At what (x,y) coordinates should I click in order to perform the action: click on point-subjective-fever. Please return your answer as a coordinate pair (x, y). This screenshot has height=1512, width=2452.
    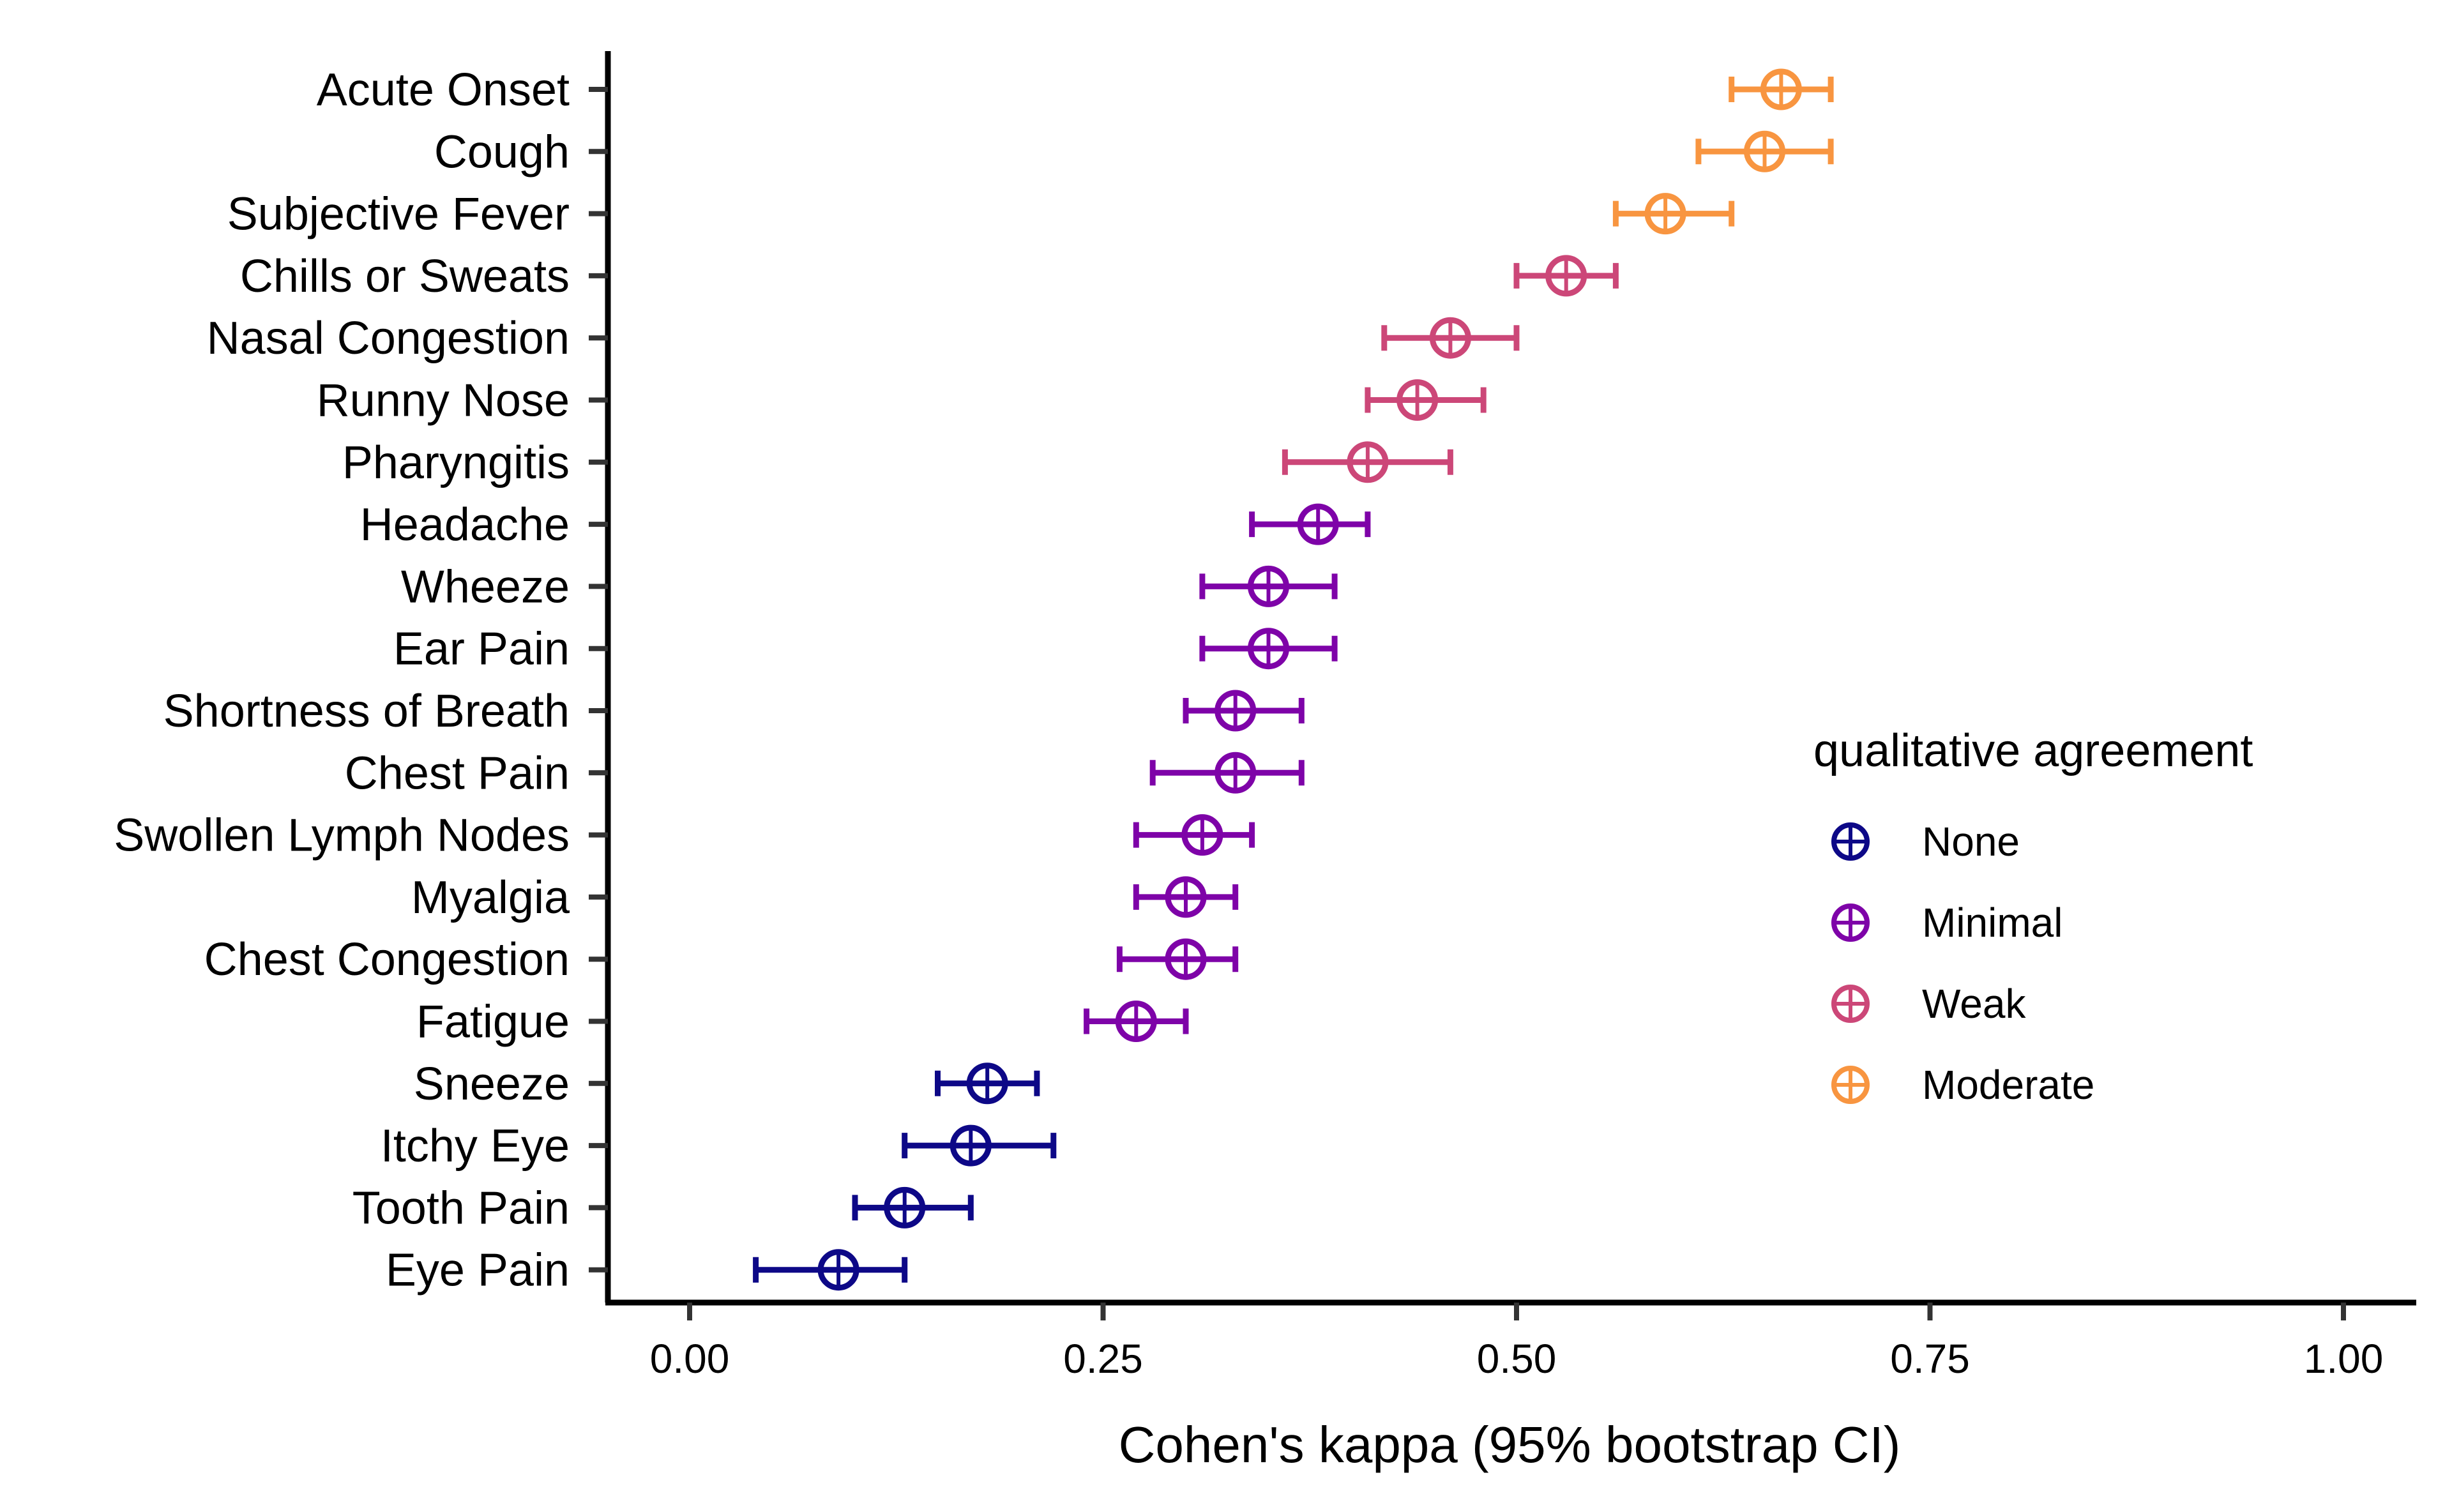
    Looking at the image, I should click on (1674, 214).